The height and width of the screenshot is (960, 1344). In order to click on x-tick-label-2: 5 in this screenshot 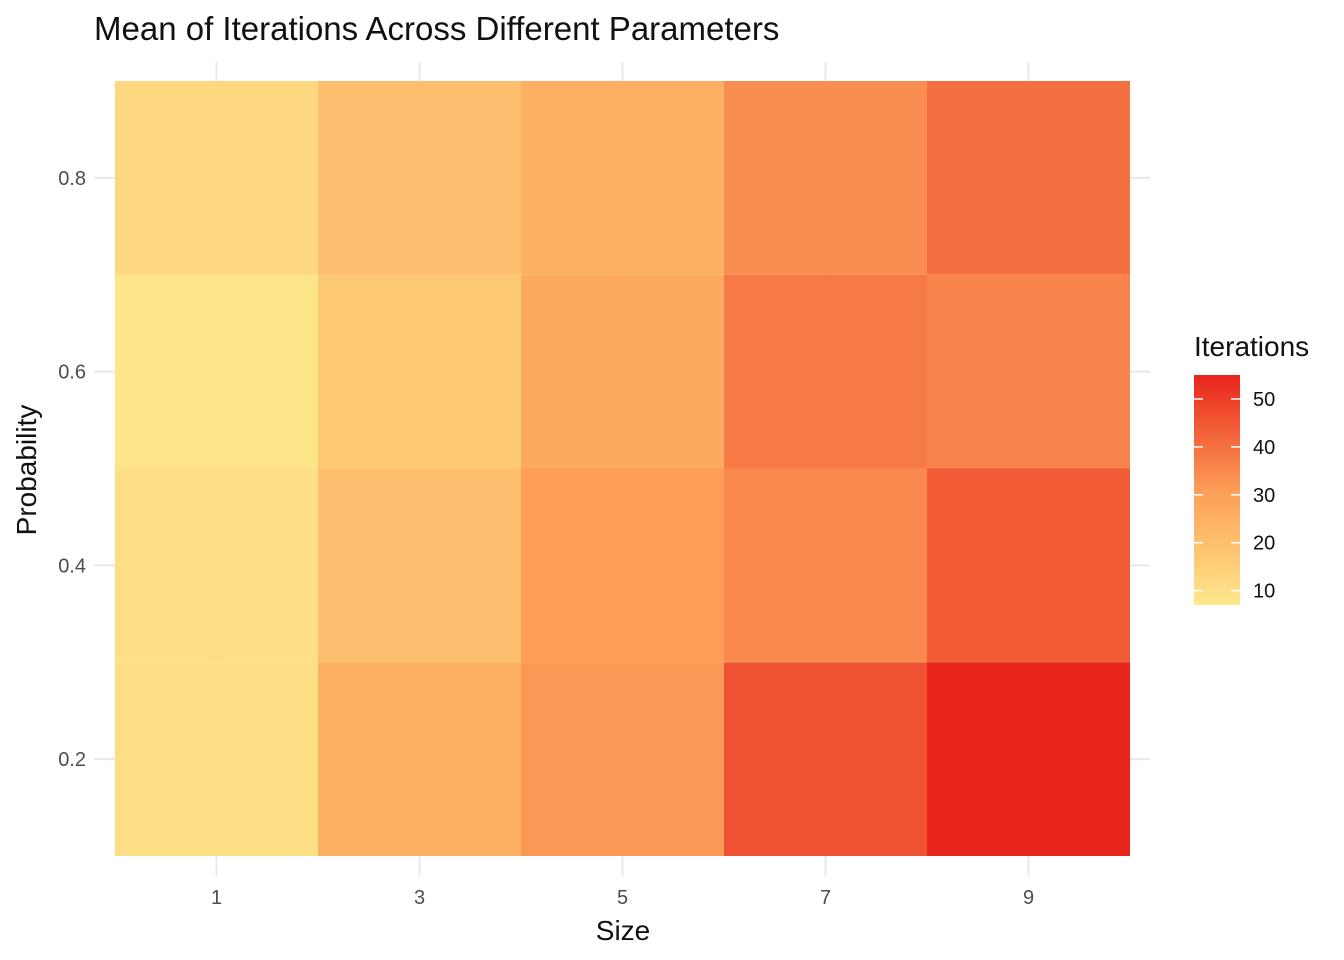, I will do `click(622, 898)`.